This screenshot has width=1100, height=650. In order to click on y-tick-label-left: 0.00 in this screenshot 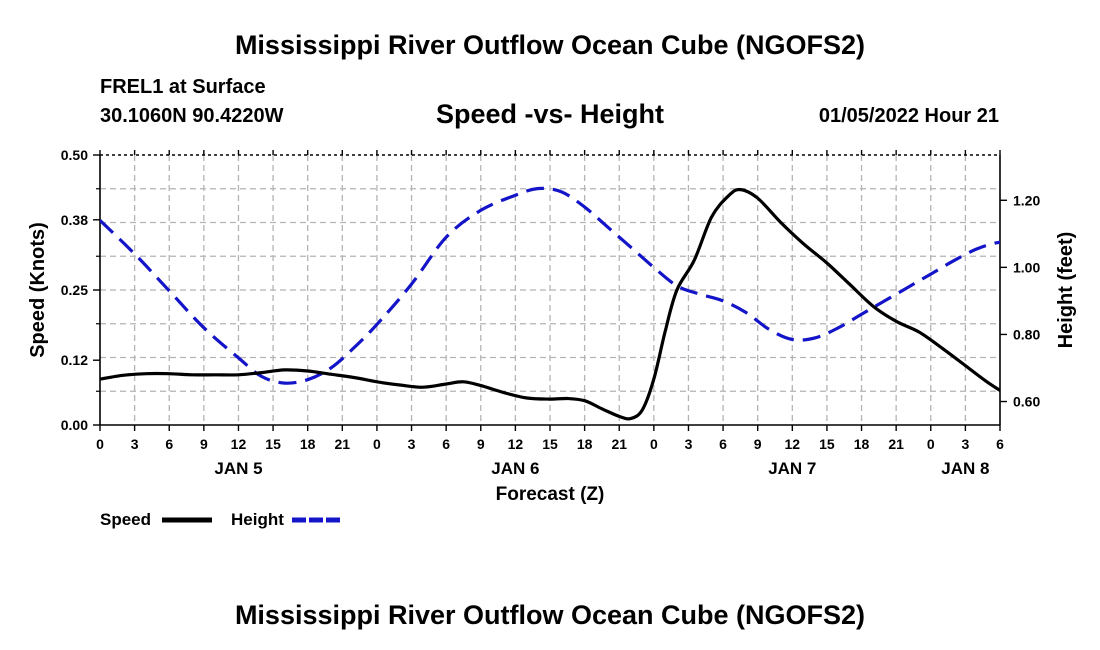, I will do `click(74, 425)`.